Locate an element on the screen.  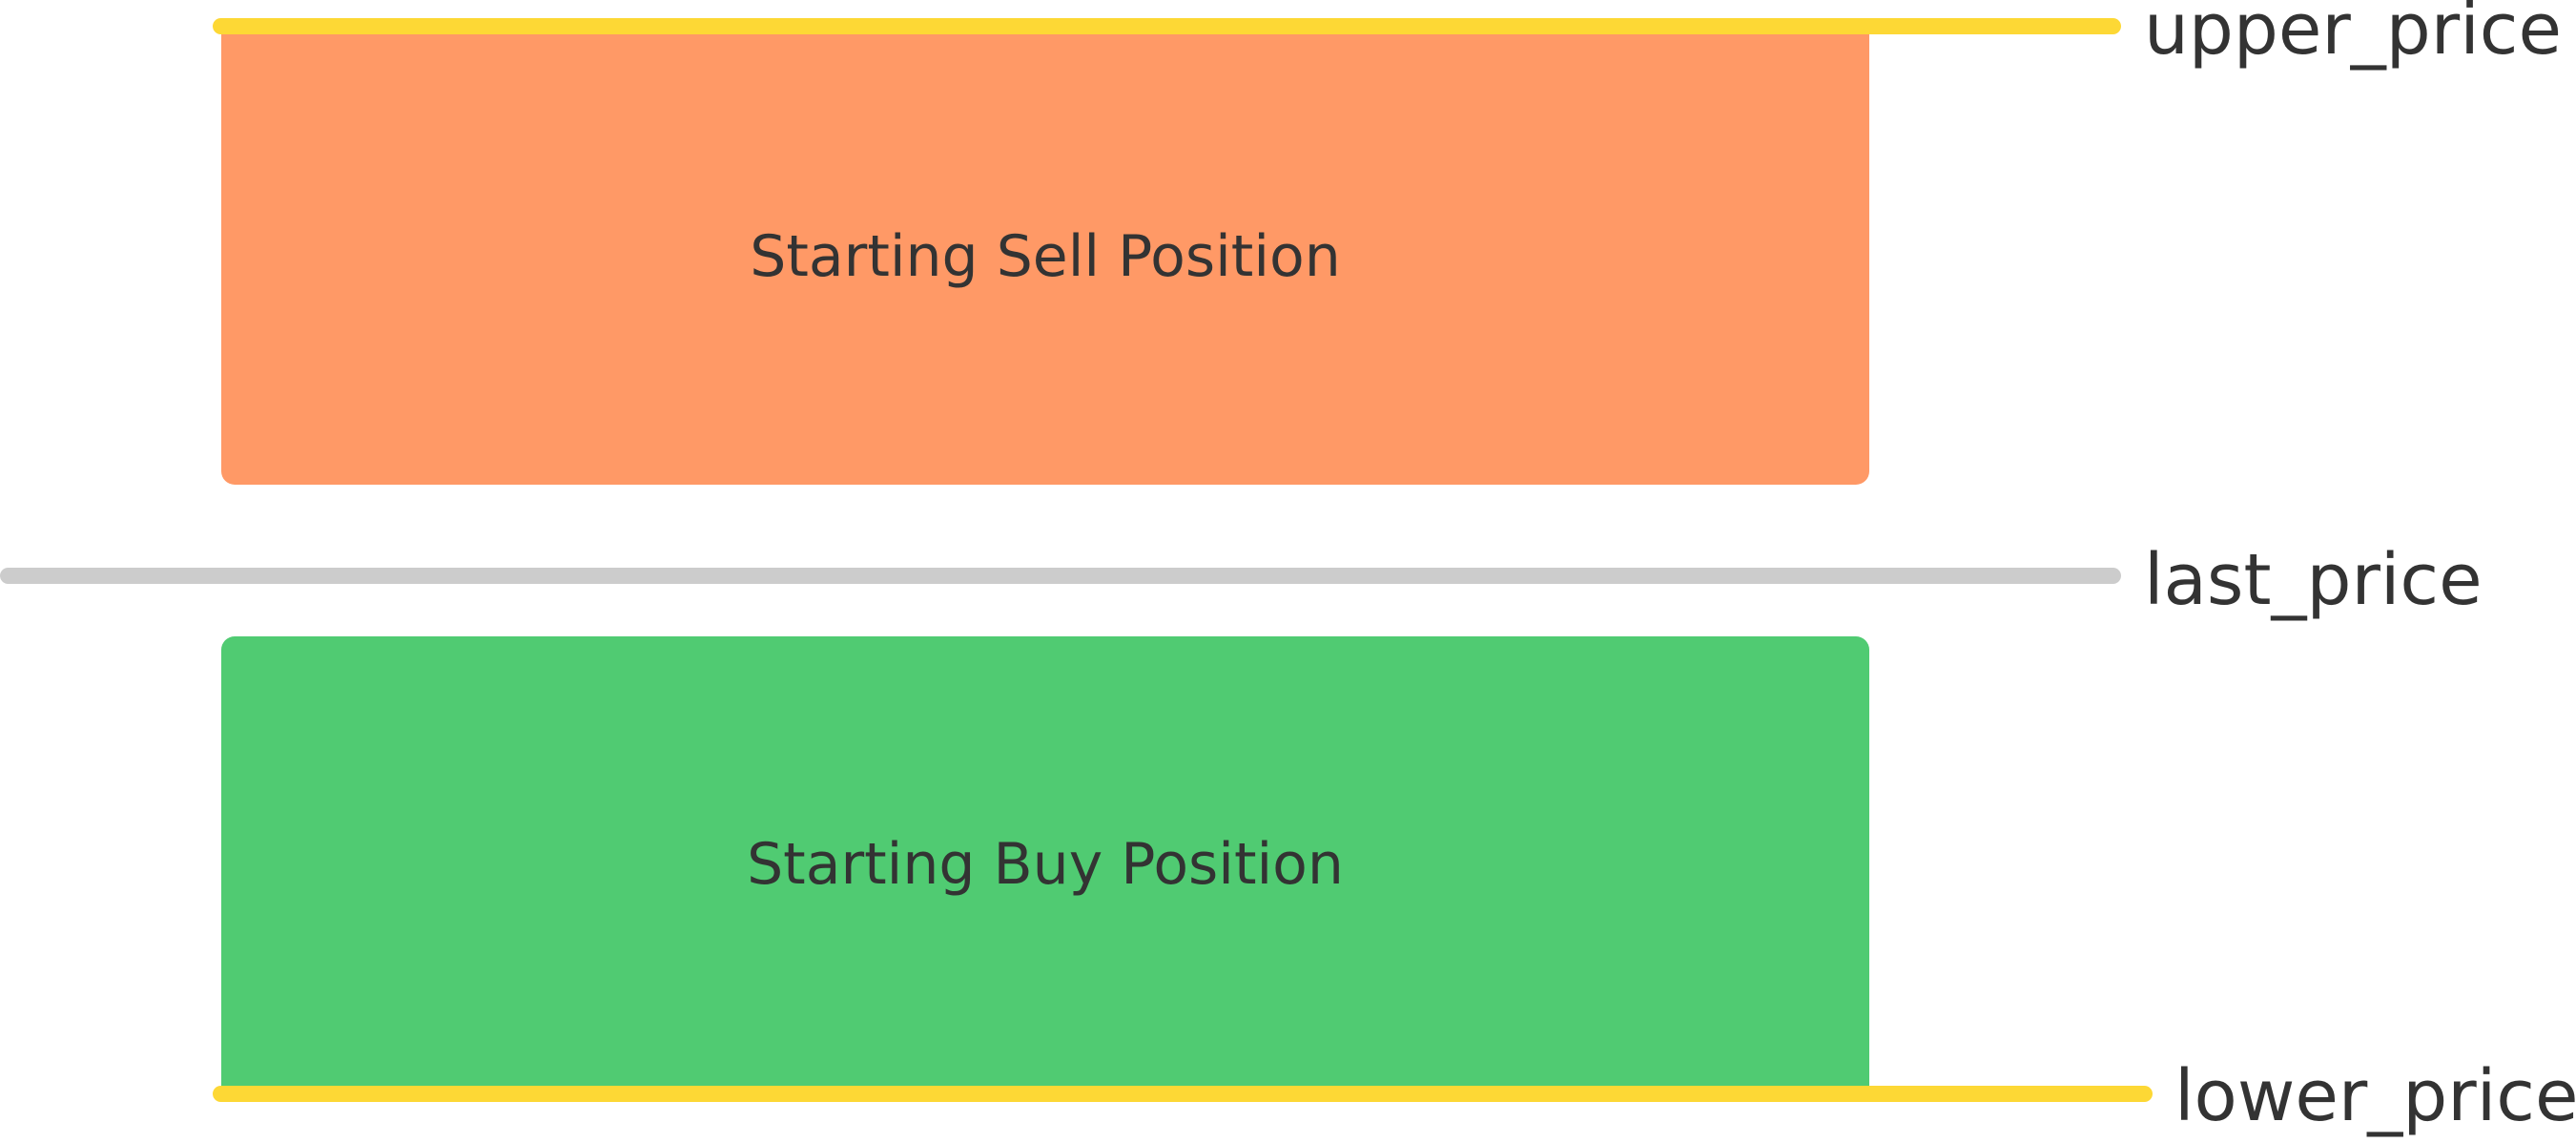
sell-position-label: Starting Sell Position is located at coordinates (1045, 256).